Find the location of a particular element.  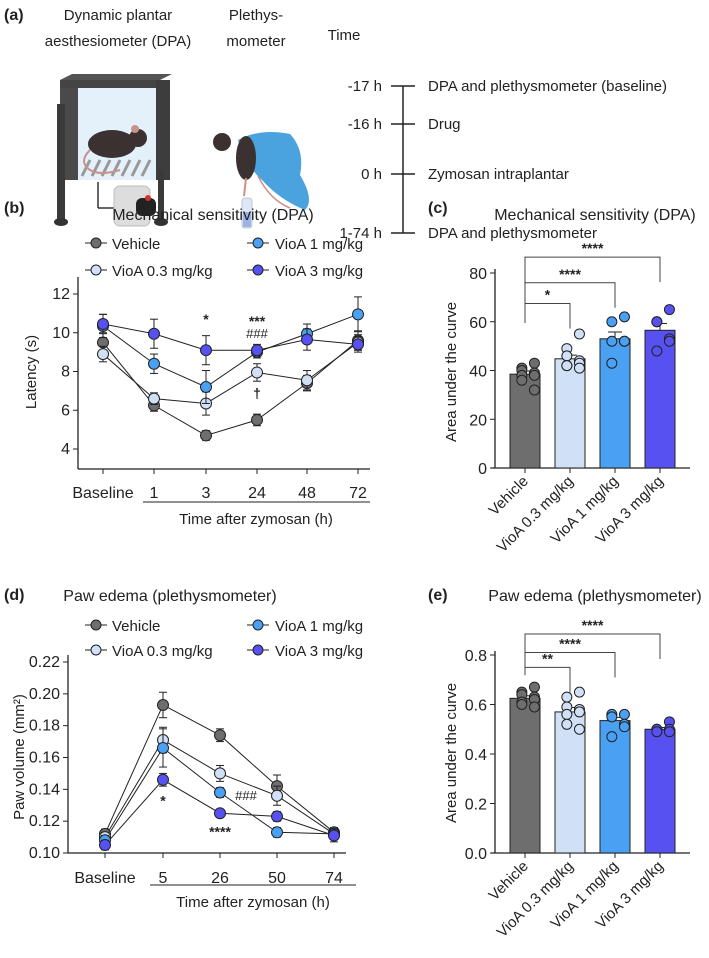

x-tick-label: 50 is located at coordinates (277, 878).